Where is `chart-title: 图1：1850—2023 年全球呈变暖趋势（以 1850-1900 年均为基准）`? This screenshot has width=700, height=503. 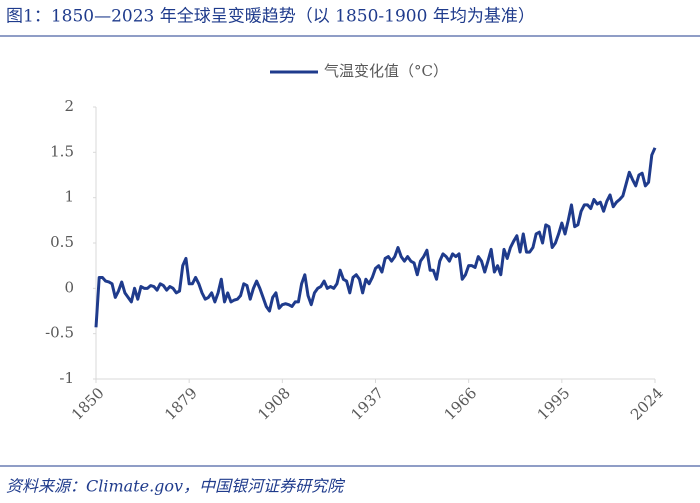 chart-title: 图1：1850—2023 年全球呈变暖趋势（以 1850-1900 年均为基准） is located at coordinates (270, 17).